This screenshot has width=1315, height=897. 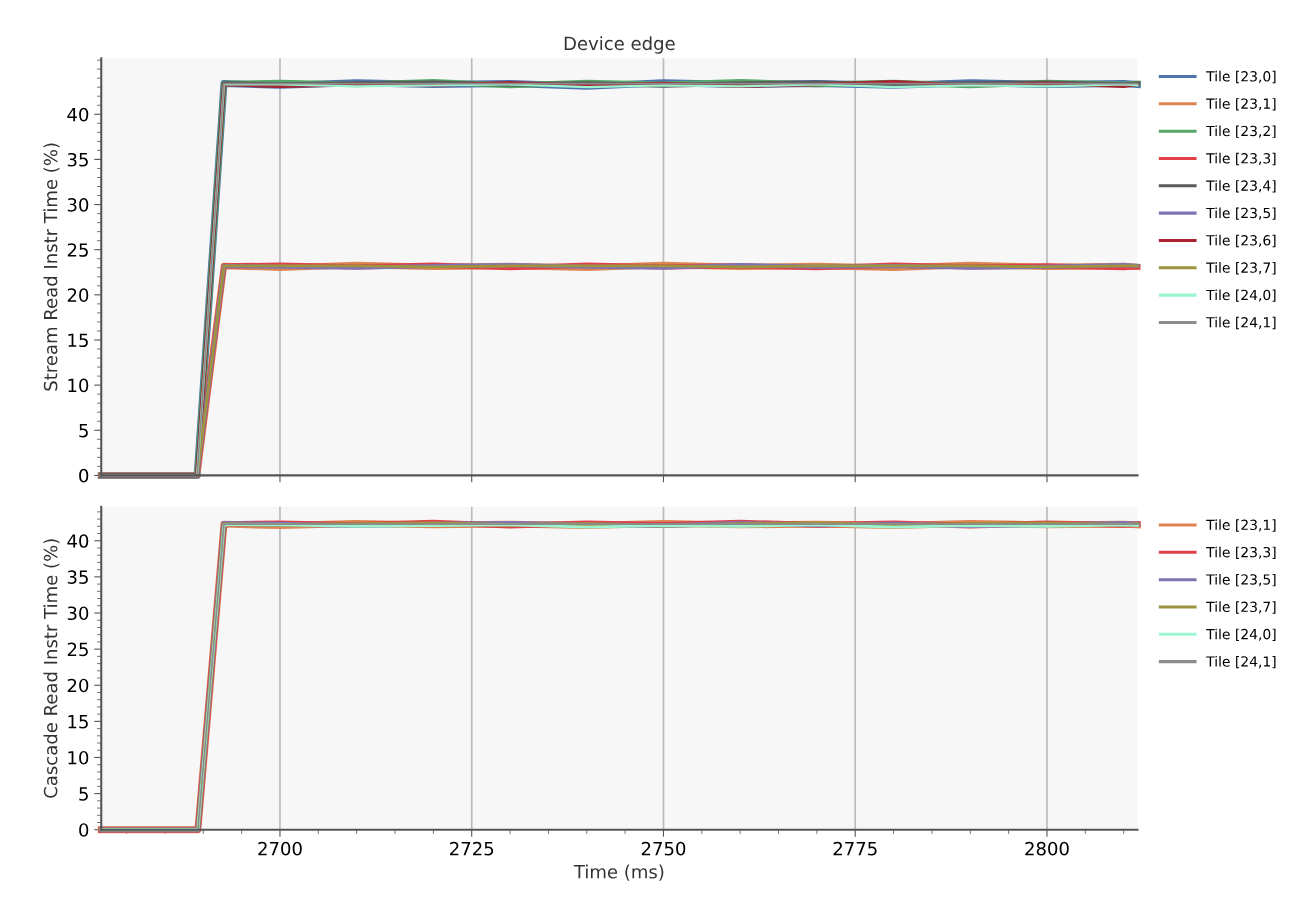 I want to click on x-tick-label: 2775, so click(x=855, y=848).